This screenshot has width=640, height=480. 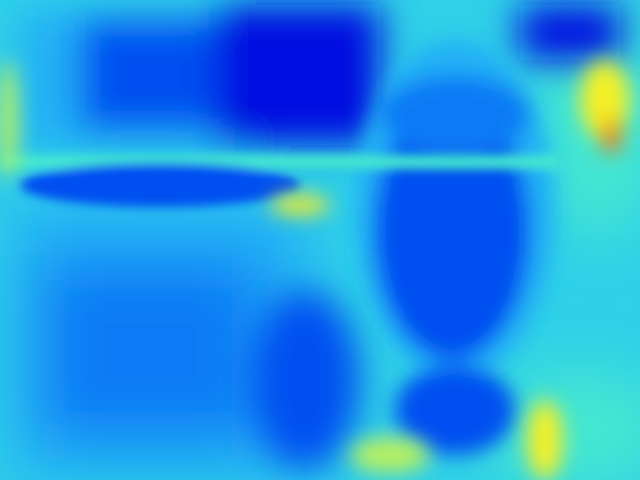 What do you see at coordinates (160, 185) in the screenshot?
I see `shelf-ellipse` at bounding box center [160, 185].